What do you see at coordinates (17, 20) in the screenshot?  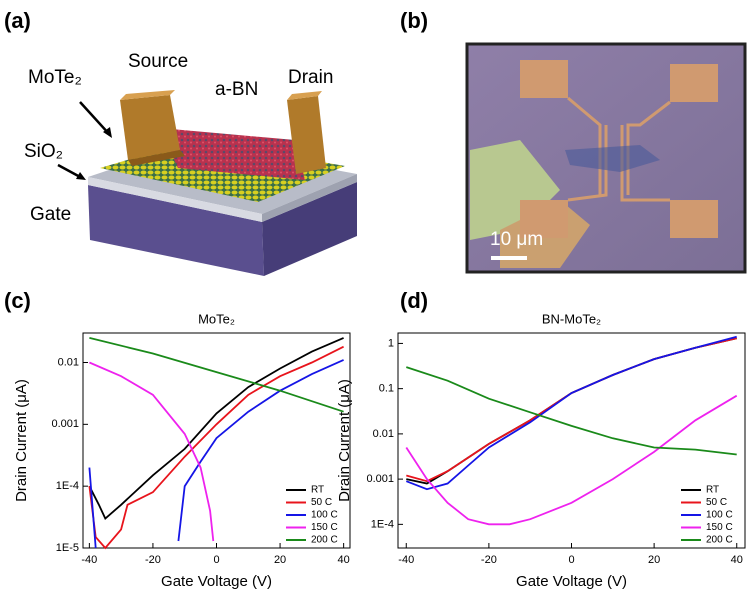 I see `panel-label: (a)` at bounding box center [17, 20].